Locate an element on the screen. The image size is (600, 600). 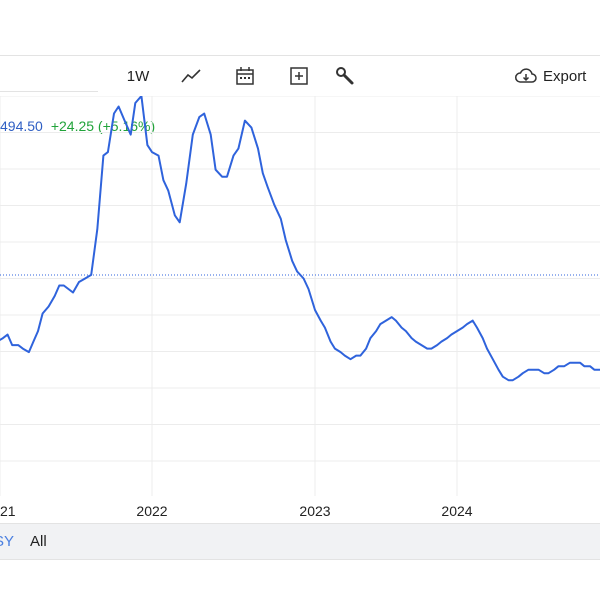
last-price: 494.50 is located at coordinates (21, 126).